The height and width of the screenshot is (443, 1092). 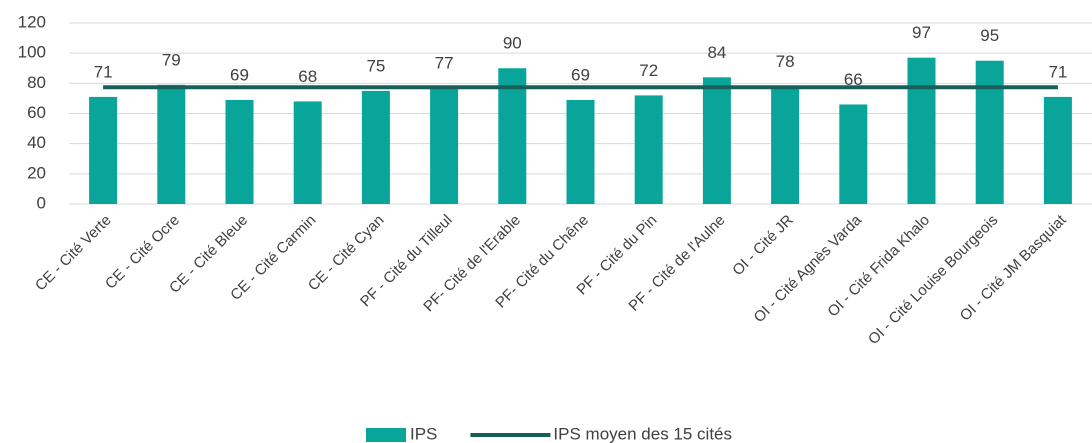 I want to click on y-tick-label: 100, so click(x=32, y=52).